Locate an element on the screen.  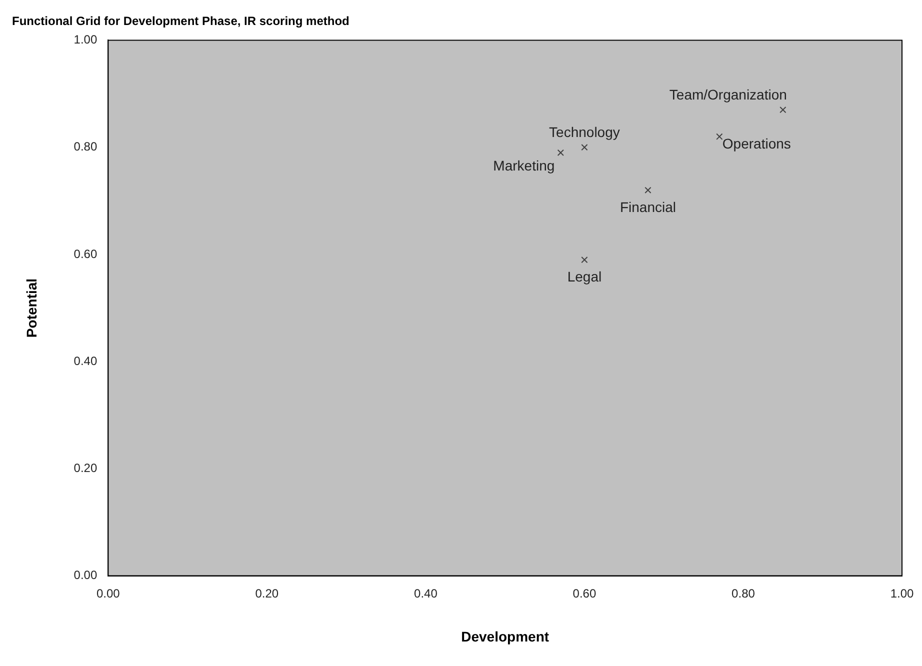
annotation: Team/Organization is located at coordinates (728, 94).